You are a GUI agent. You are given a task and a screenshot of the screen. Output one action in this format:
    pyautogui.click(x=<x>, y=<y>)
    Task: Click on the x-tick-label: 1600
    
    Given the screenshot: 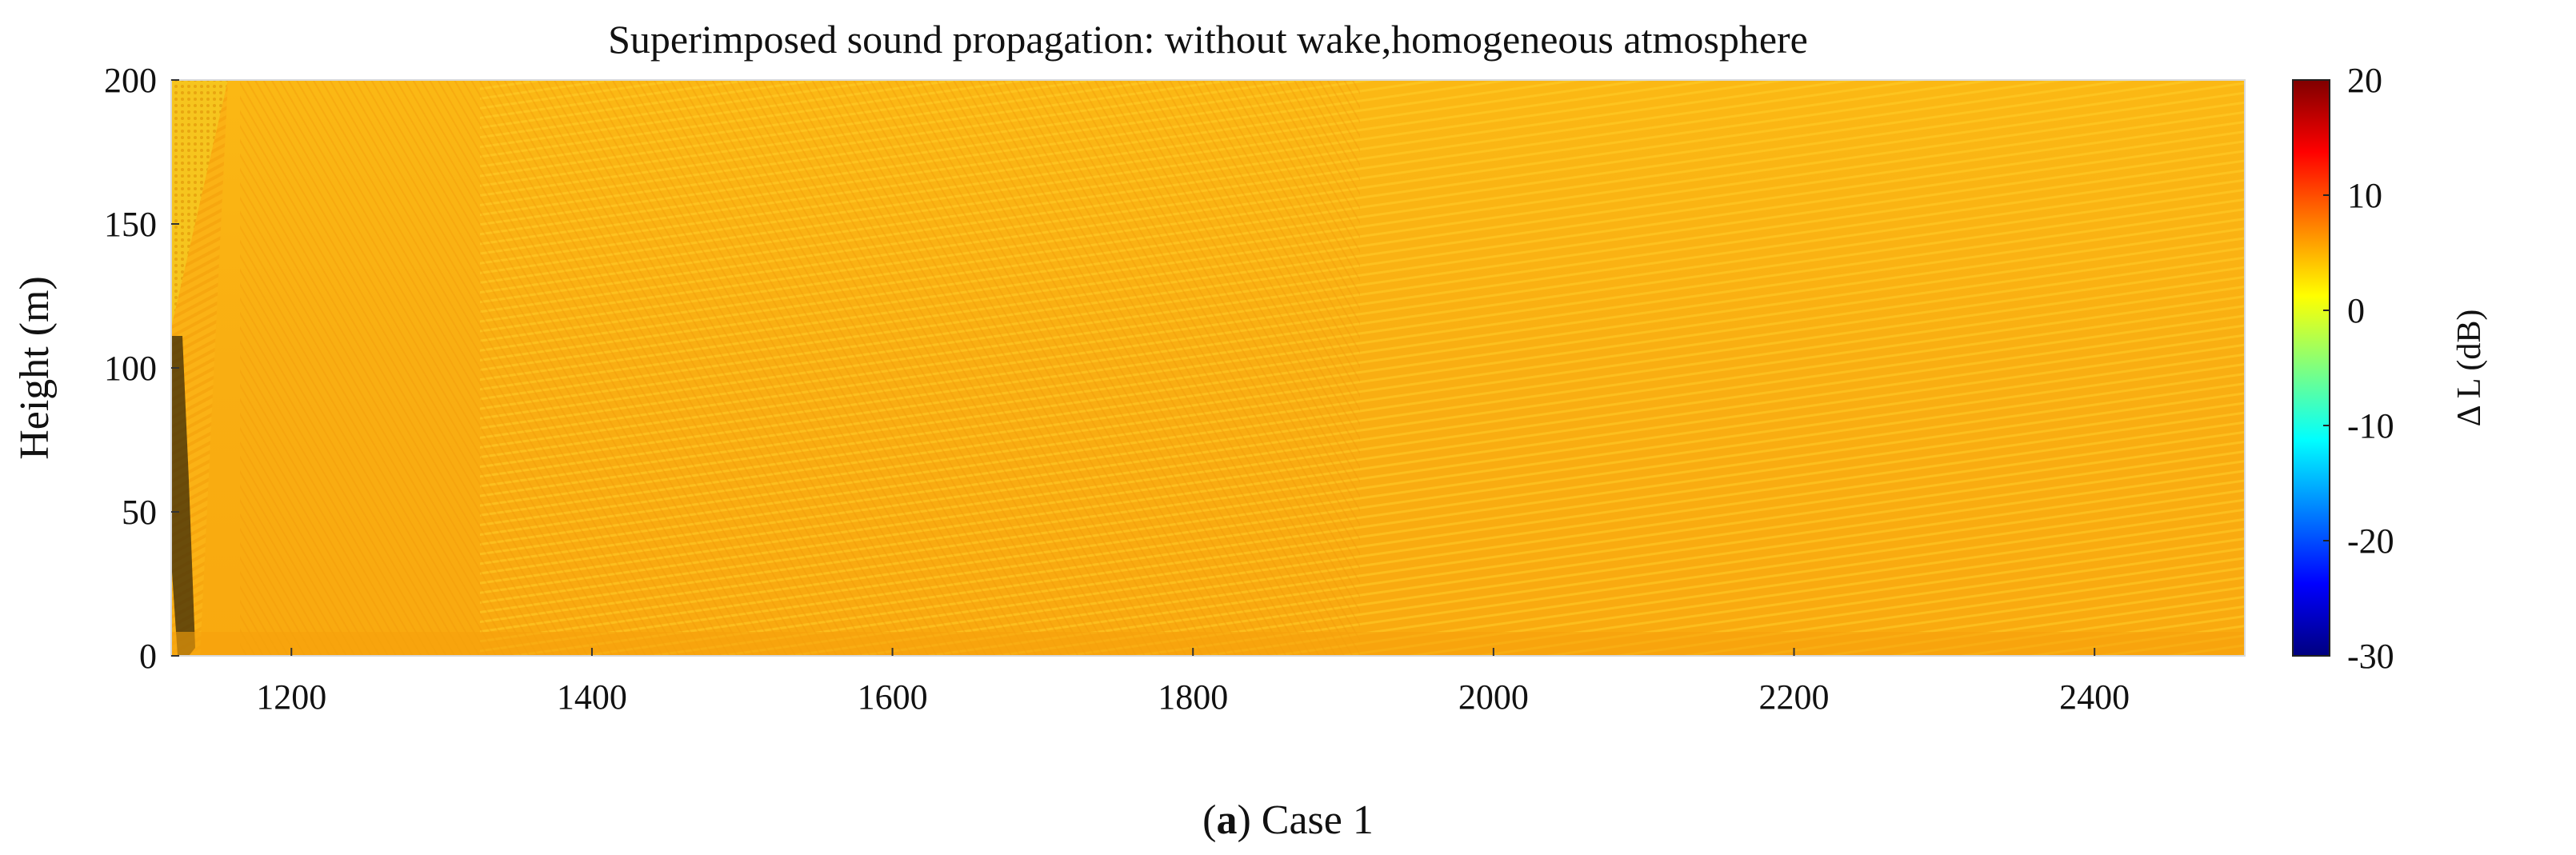 What is the action you would take?
    pyautogui.click(x=893, y=697)
    